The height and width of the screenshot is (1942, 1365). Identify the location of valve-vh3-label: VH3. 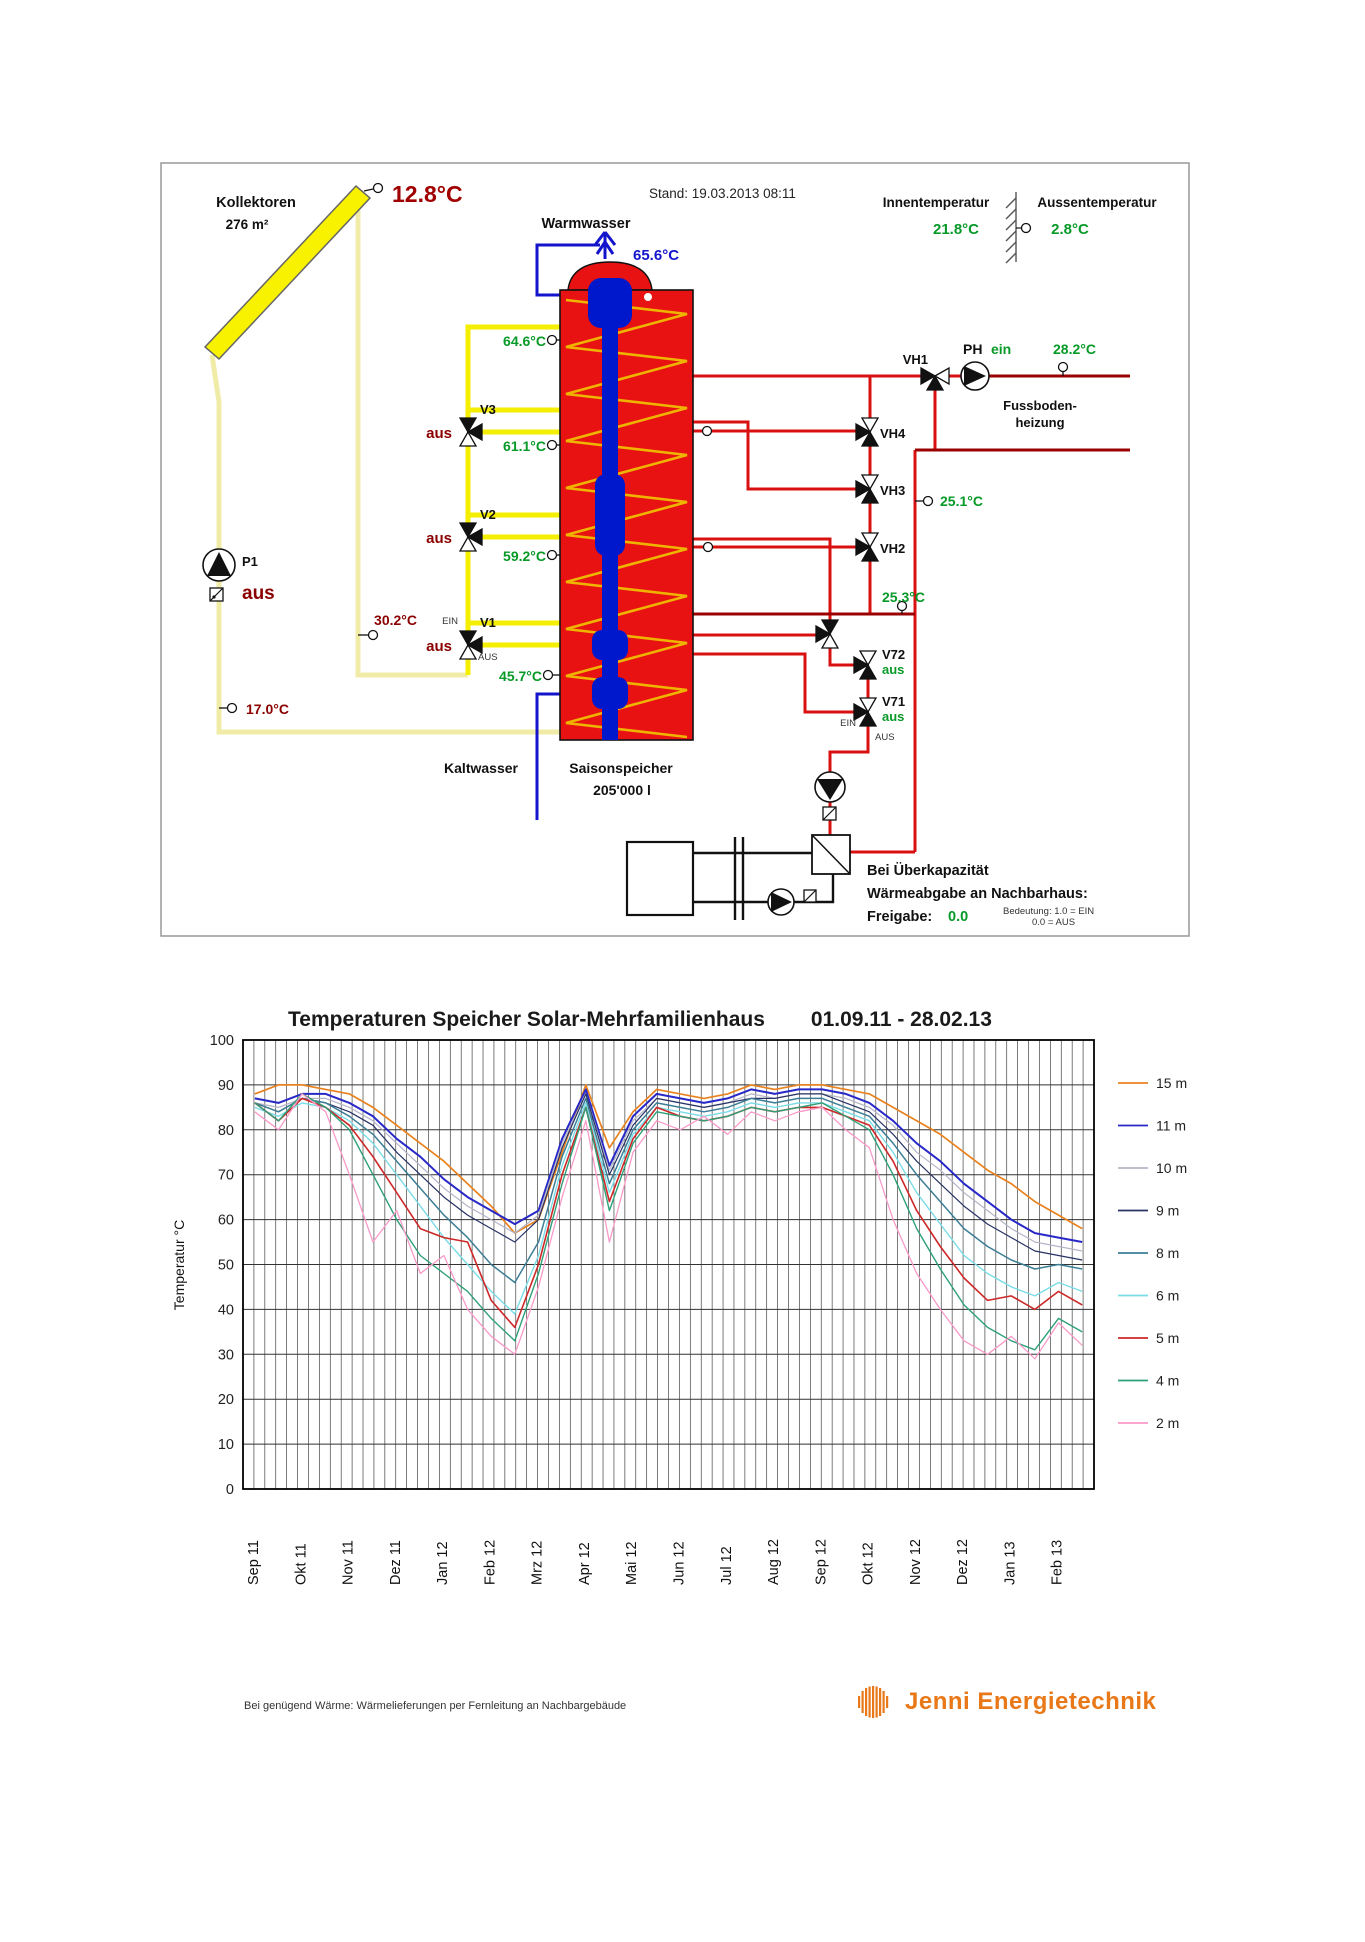
(892, 490).